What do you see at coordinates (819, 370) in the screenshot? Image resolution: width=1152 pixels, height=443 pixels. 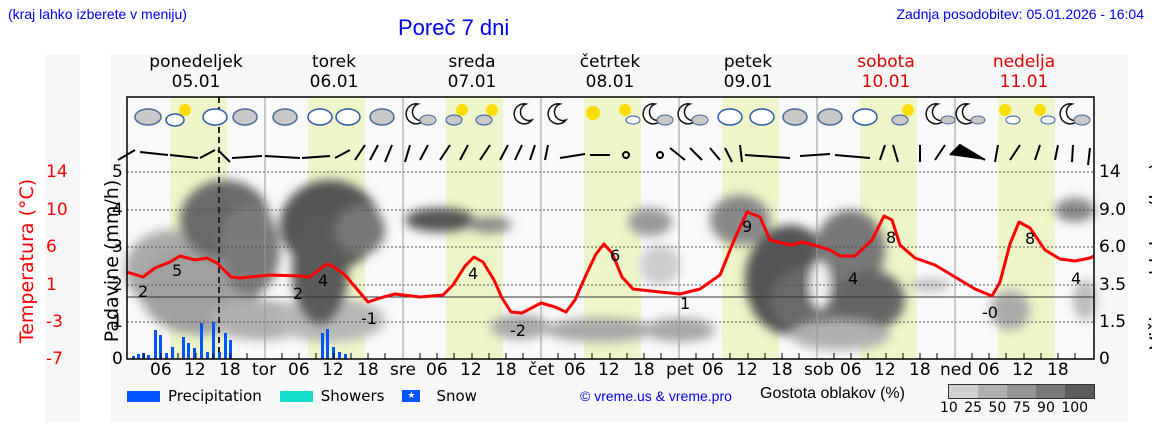 I see `x-label: sob` at bounding box center [819, 370].